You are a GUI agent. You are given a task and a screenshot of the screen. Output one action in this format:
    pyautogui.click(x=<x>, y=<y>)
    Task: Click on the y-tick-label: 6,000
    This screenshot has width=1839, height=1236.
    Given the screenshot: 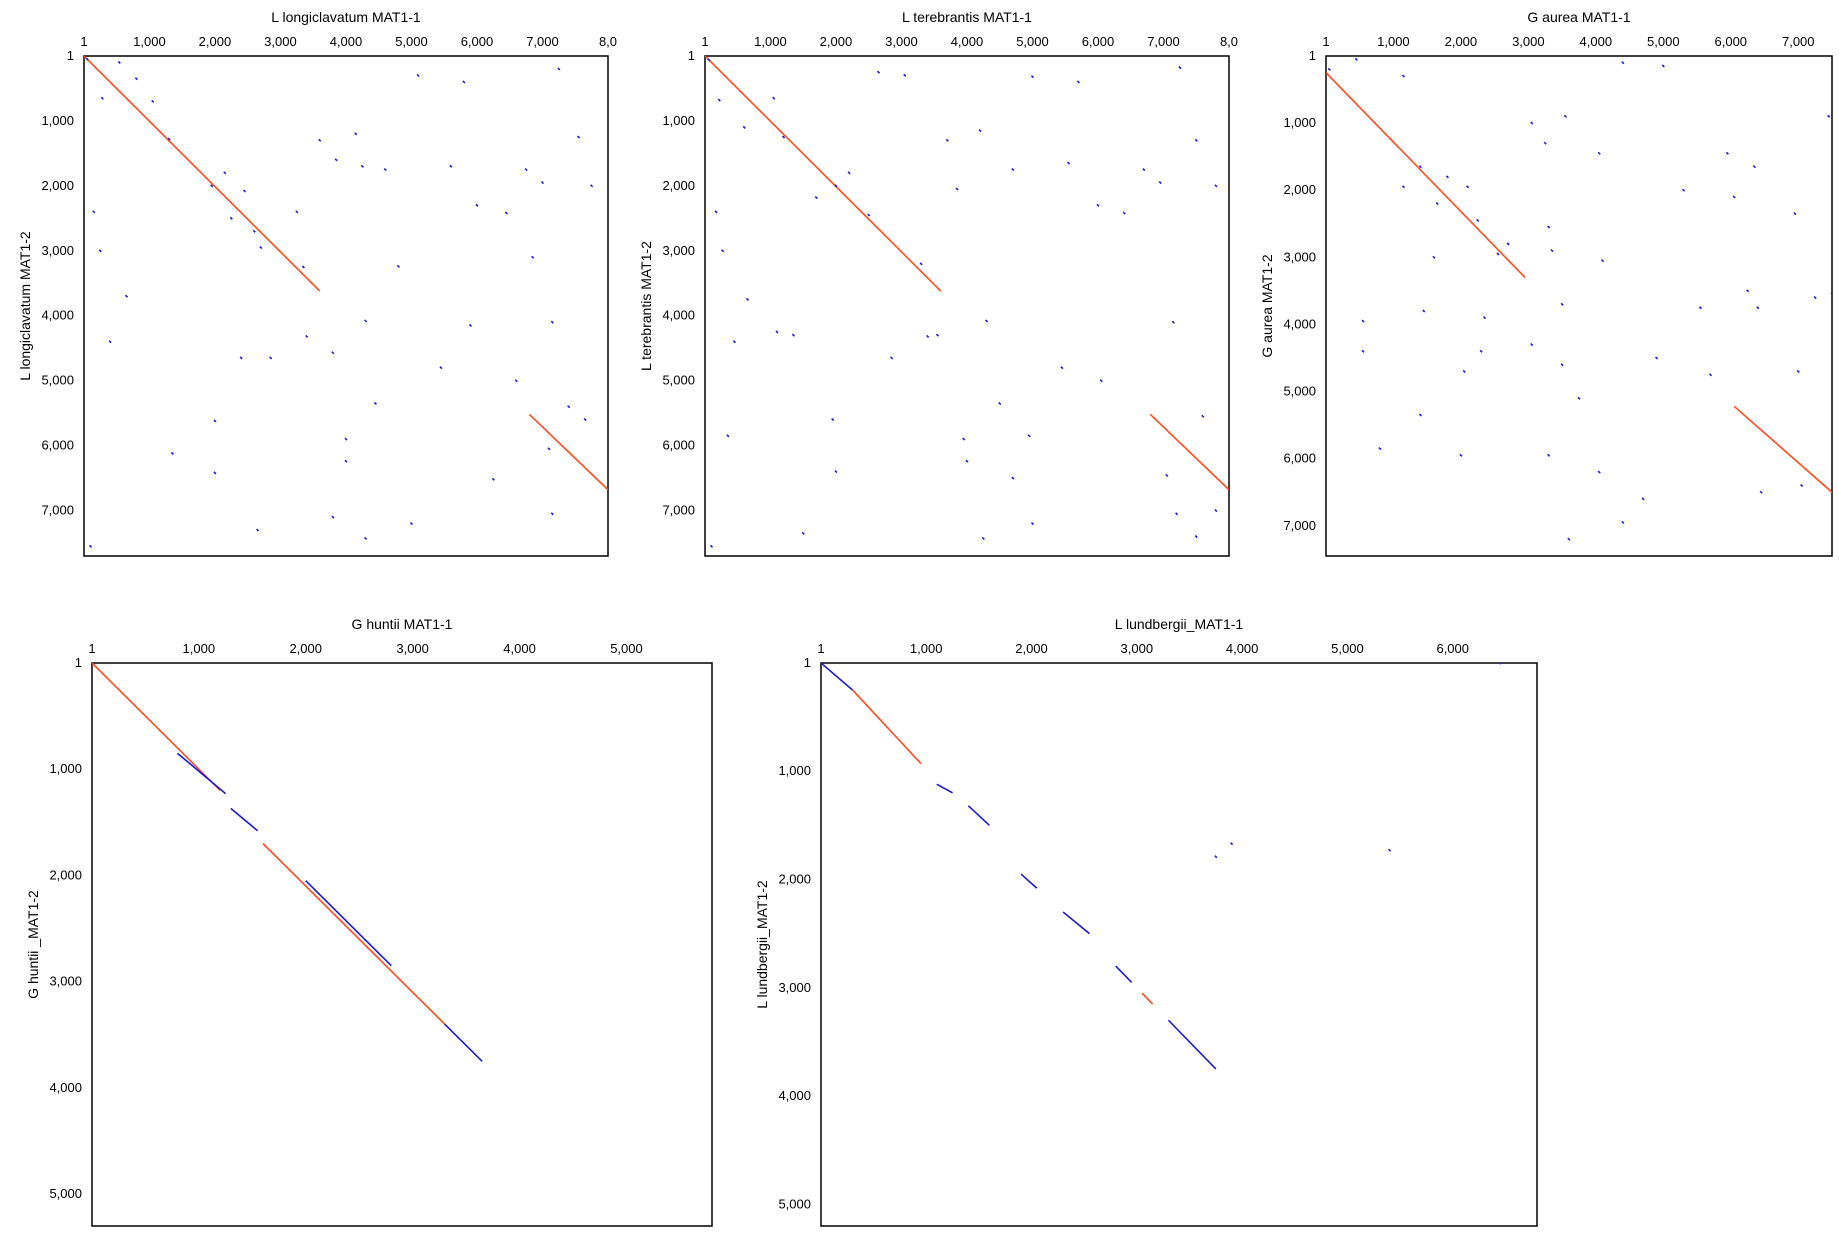 What is the action you would take?
    pyautogui.click(x=678, y=445)
    